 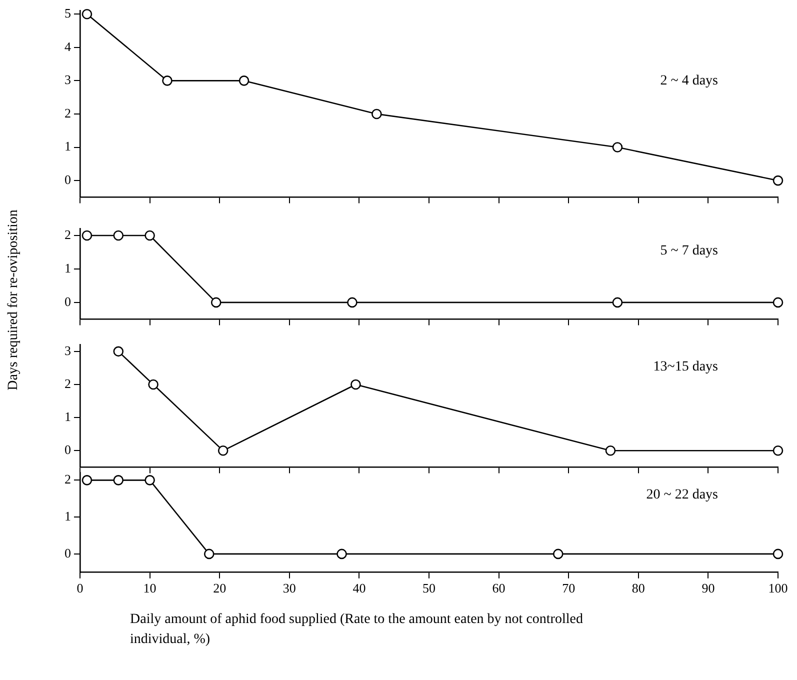 I want to click on x-tick-label: 30, so click(x=289, y=588).